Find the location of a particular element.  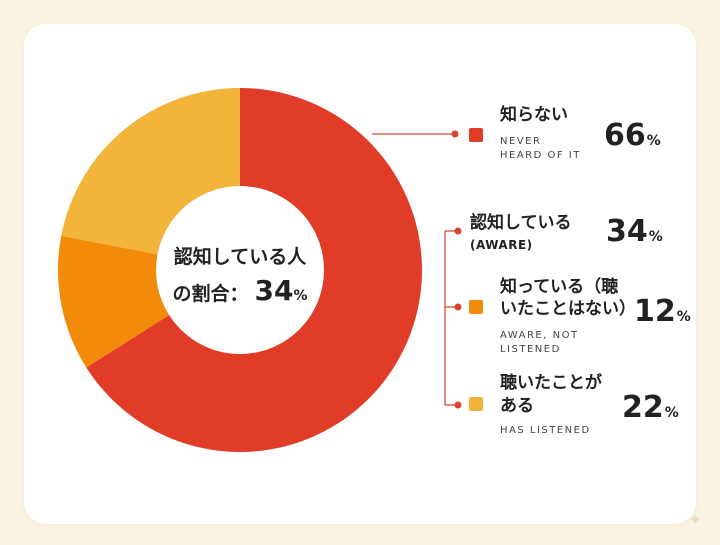

legend-value-aware: 34% is located at coordinates (634, 231).